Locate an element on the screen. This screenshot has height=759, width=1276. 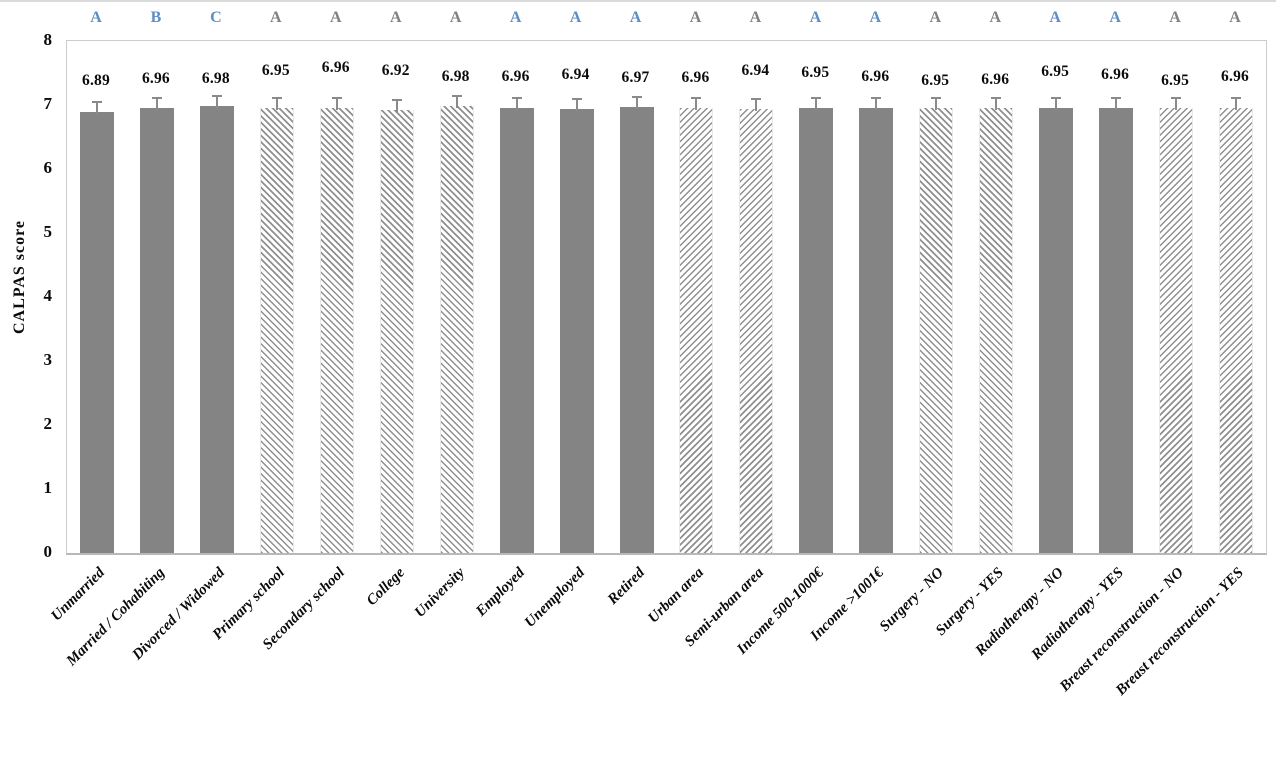
y-axis-tick-label: 1 is located at coordinates (48, 487).